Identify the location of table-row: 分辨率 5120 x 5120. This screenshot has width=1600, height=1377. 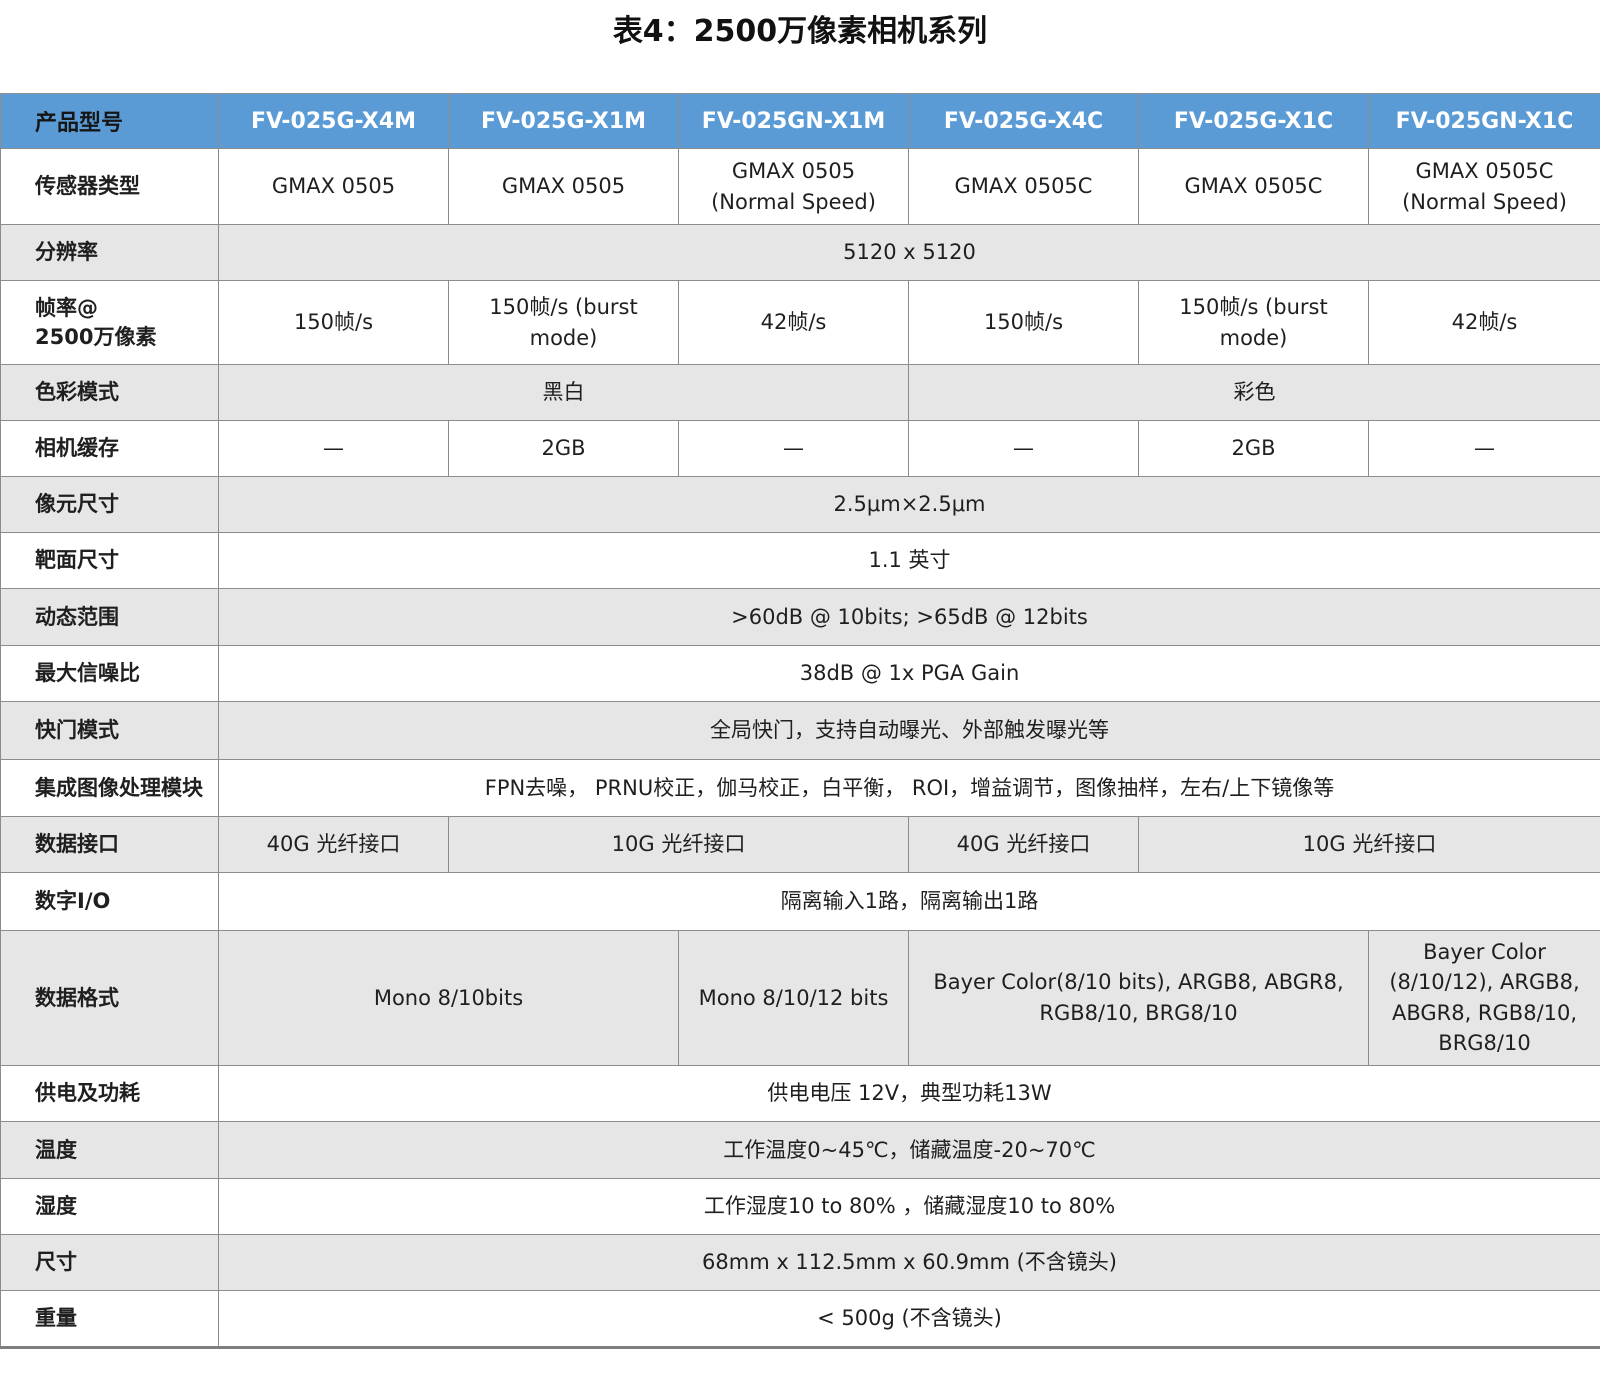
(800, 252).